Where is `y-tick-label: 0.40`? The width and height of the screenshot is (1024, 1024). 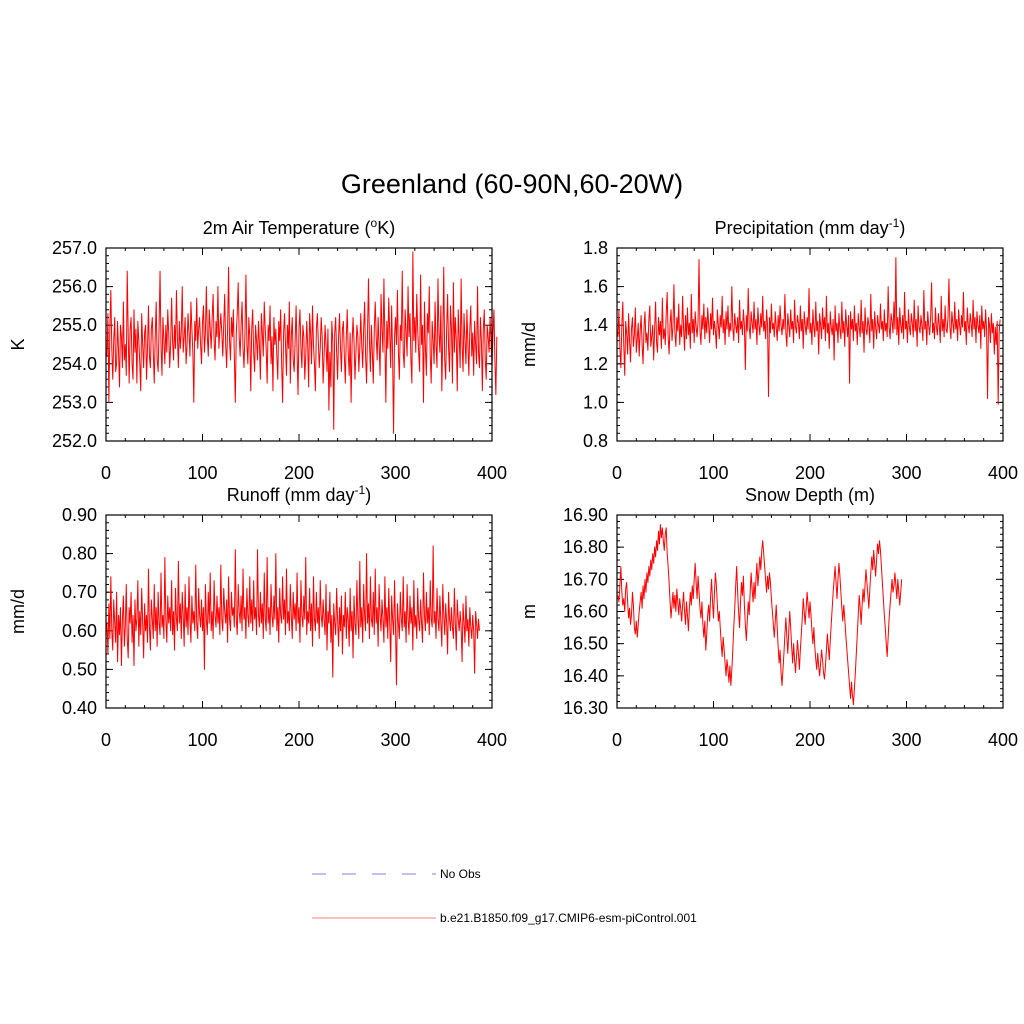
y-tick-label: 0.40 is located at coordinates (79, 708).